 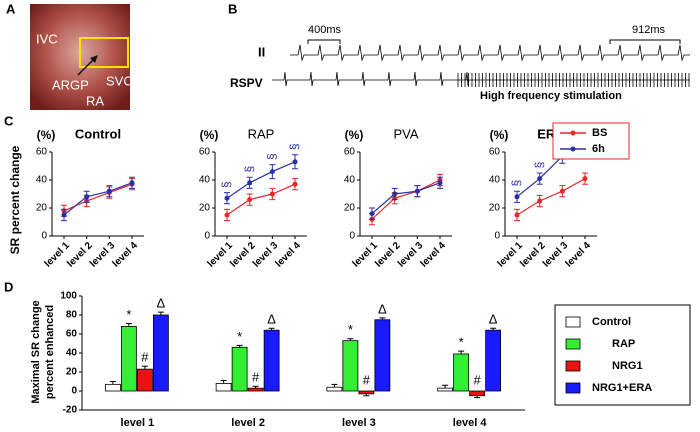 I want to click on x-tick-label: level 3, so click(x=359, y=423).